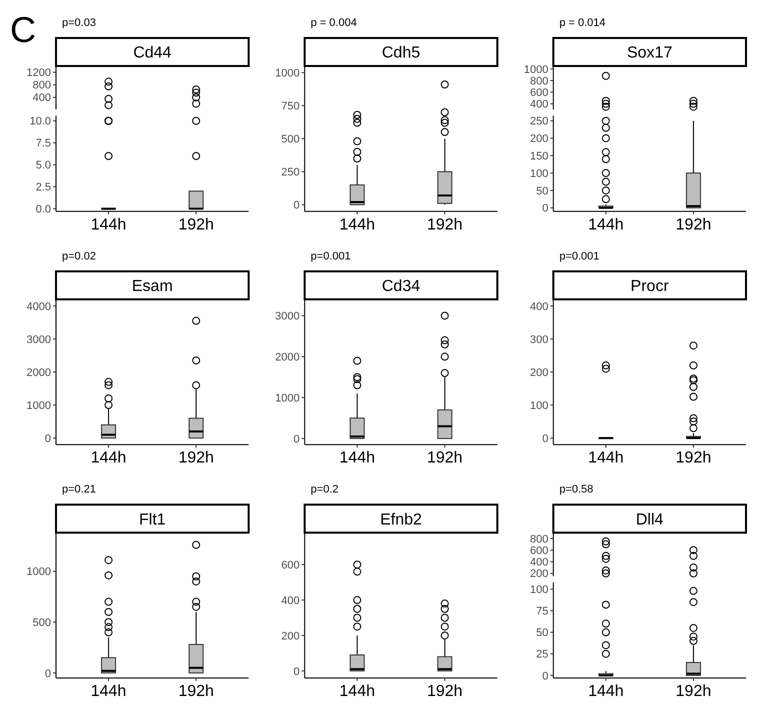  I want to click on text: p = 0.004, so click(333, 23).